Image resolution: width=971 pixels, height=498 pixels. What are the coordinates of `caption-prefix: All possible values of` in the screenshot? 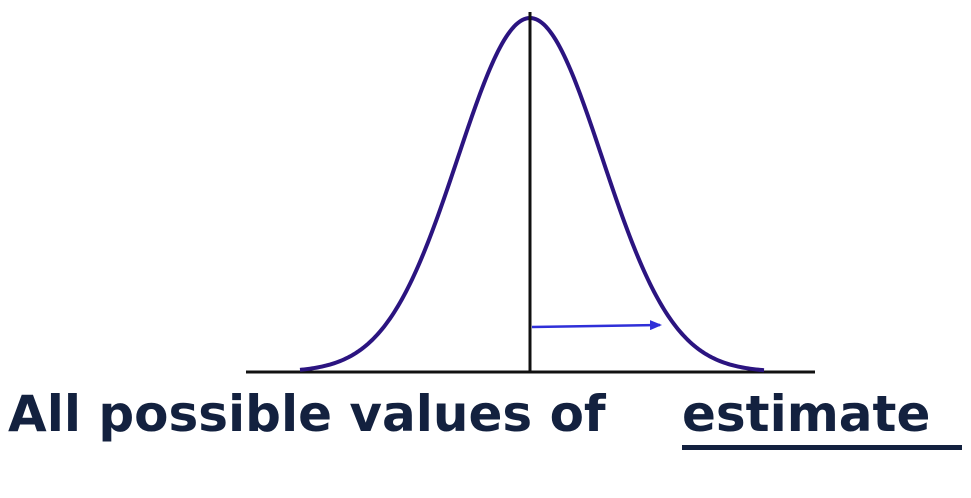 It's located at (307, 414).